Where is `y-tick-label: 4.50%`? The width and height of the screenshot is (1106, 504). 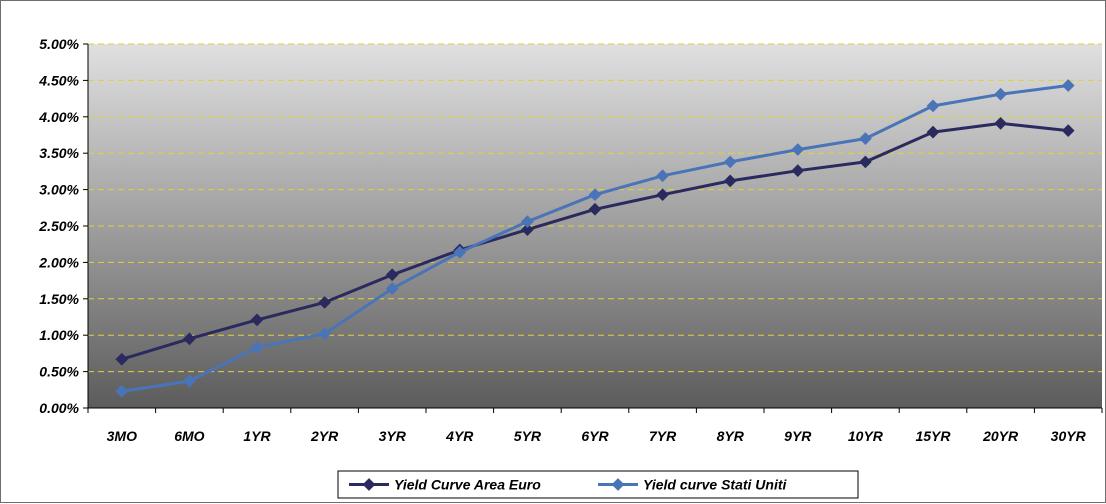 y-tick-label: 4.50% is located at coordinates (58, 80).